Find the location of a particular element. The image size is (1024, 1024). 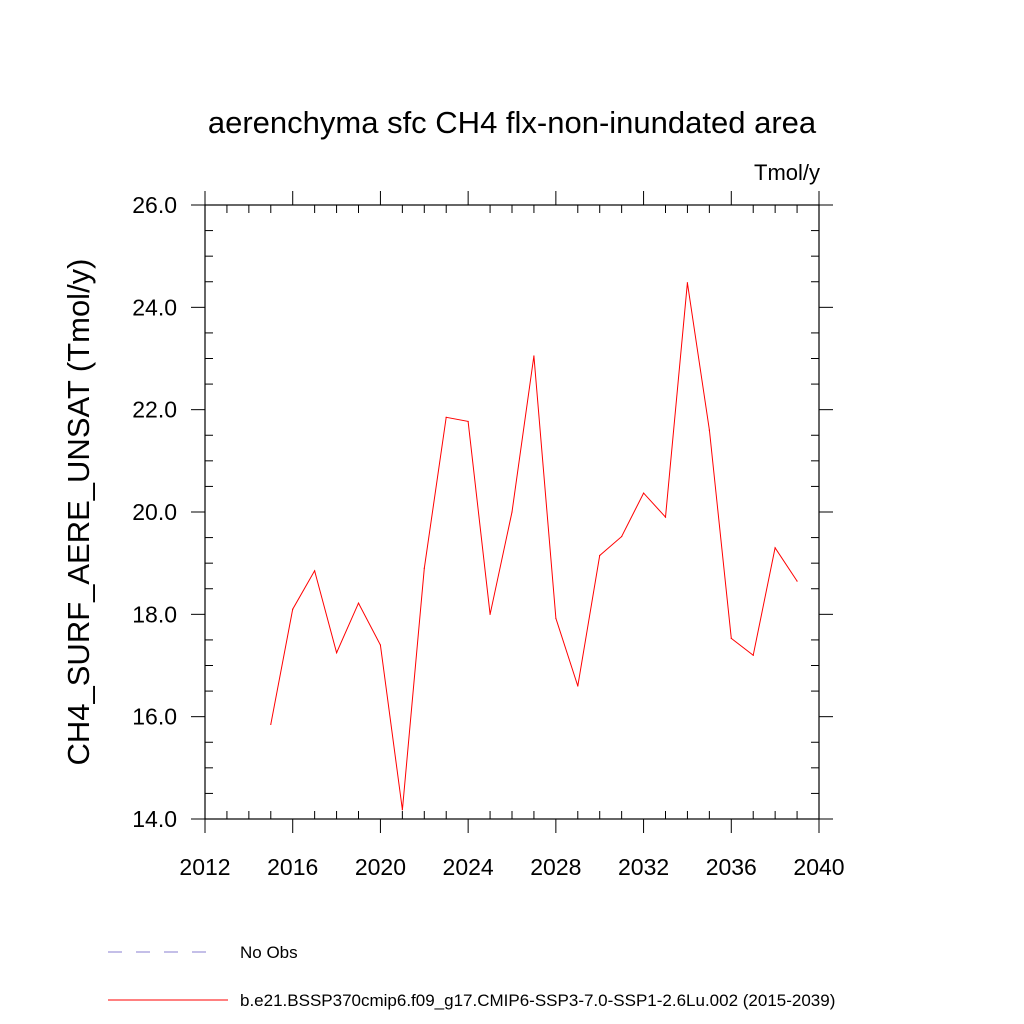

x-tick-label: 2040 is located at coordinates (818, 867).